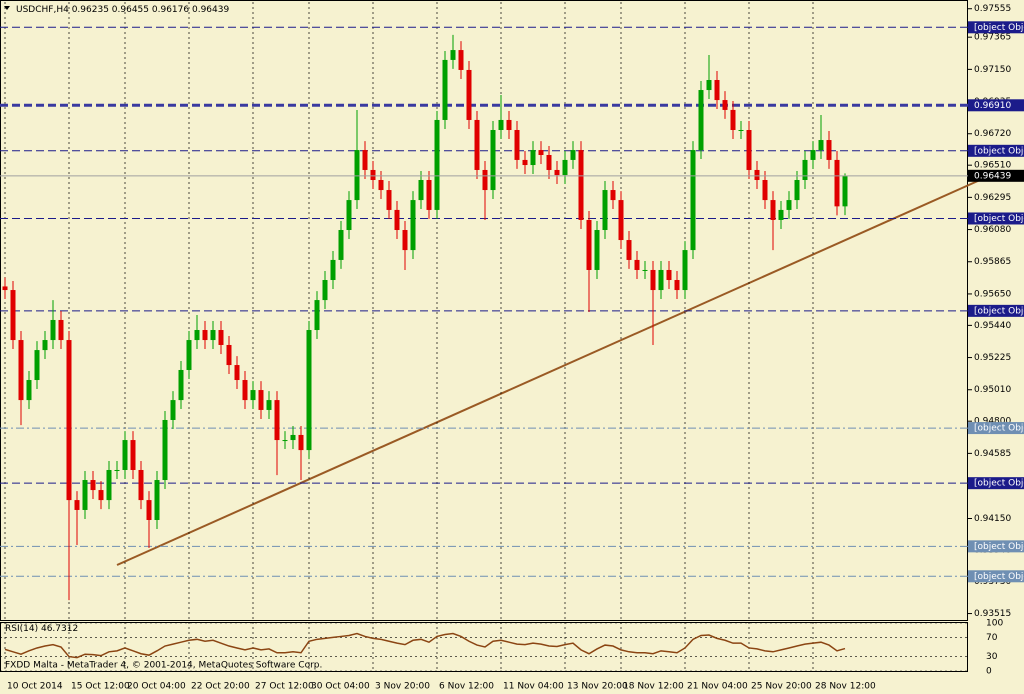  I want to click on rsi-tick-label: 30, so click(992, 657).